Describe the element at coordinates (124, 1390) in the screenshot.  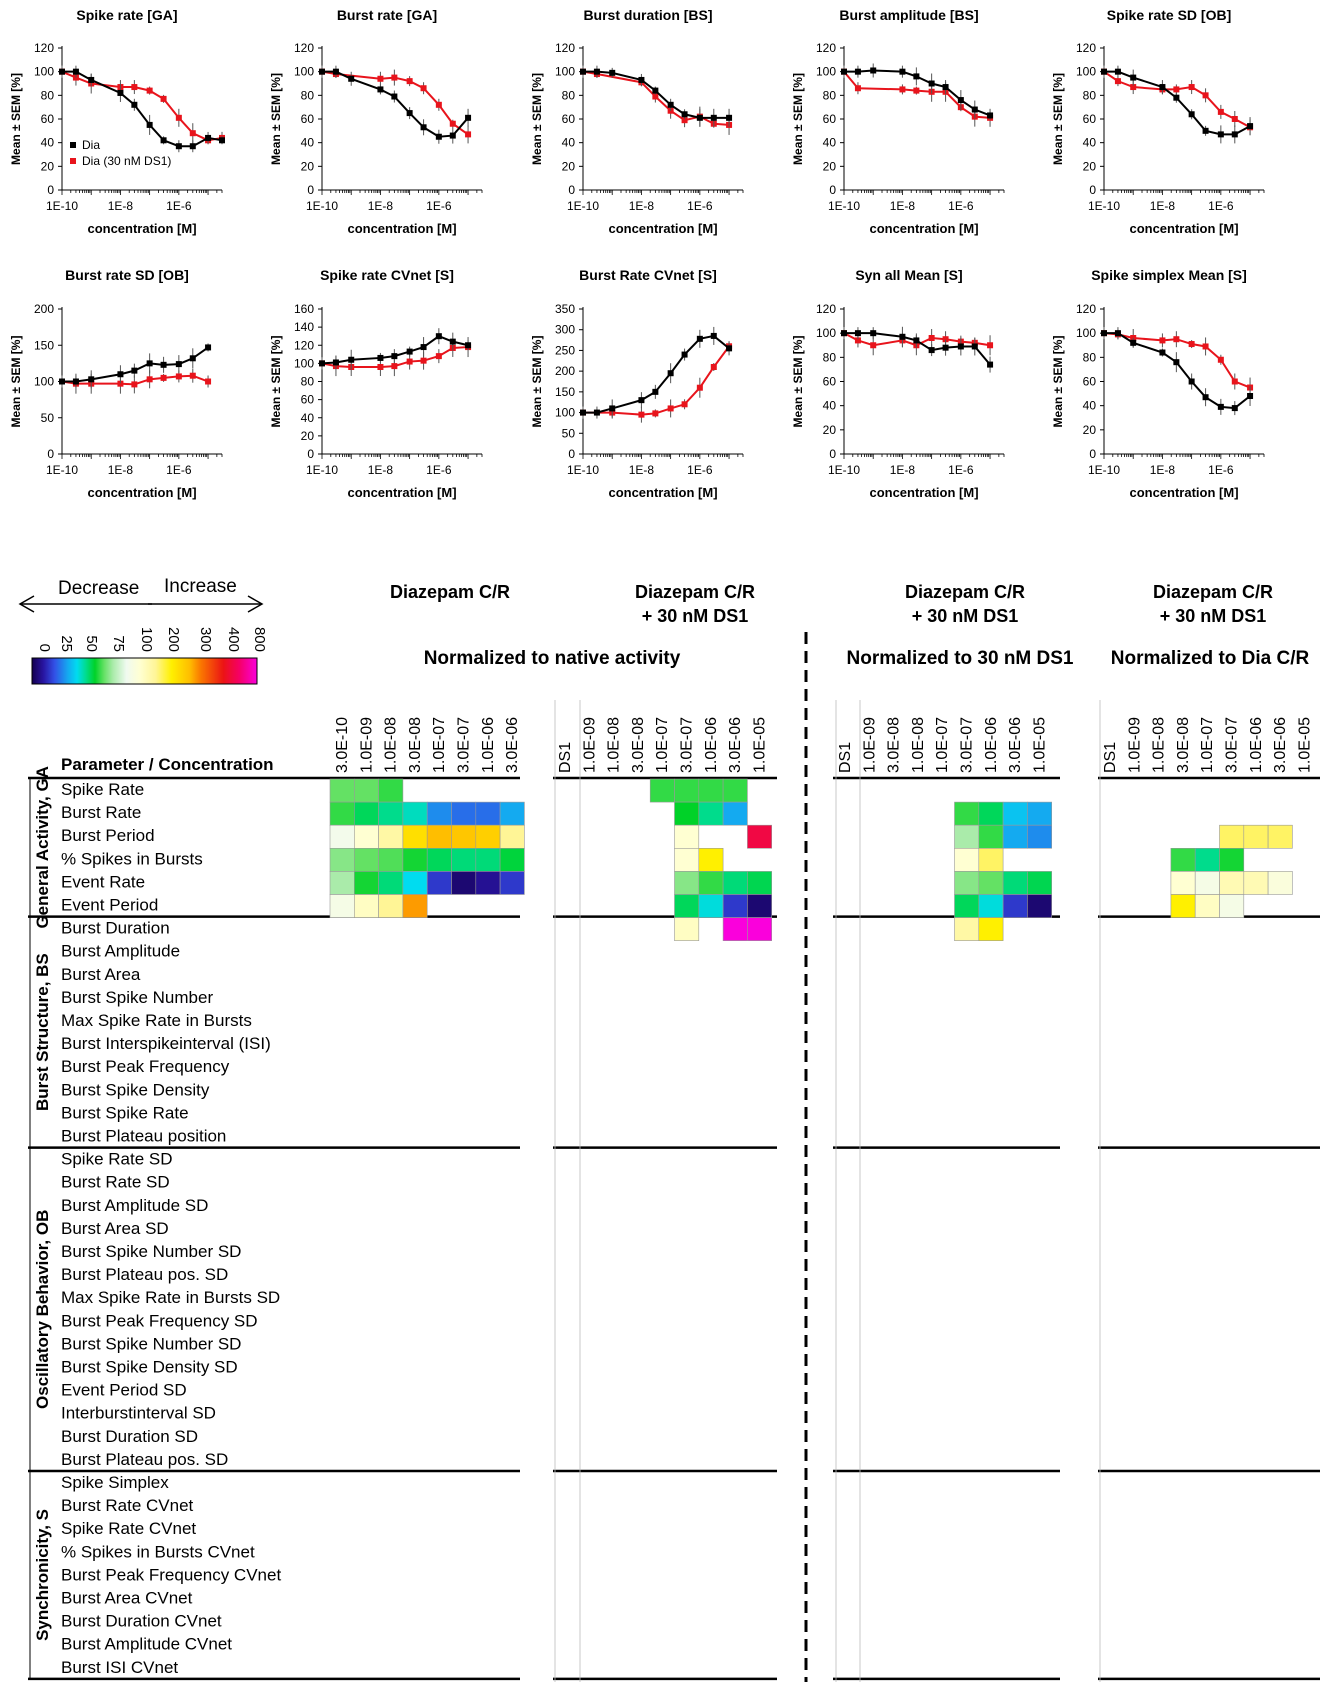
I see `row-label: Event Period SD` at that location.